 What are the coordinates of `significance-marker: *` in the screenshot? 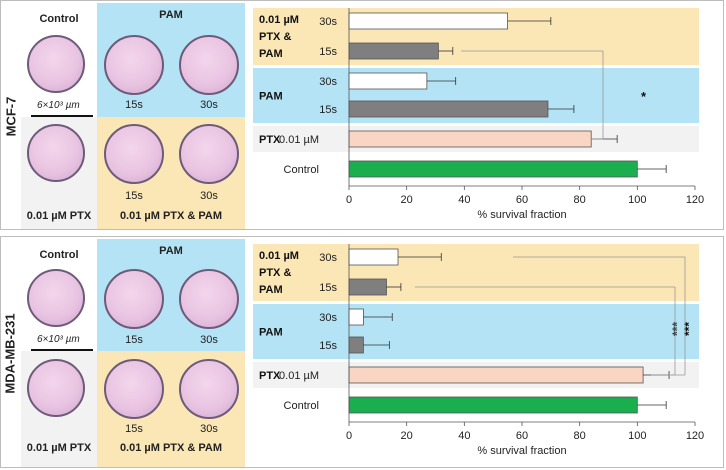 It's located at (644, 96).